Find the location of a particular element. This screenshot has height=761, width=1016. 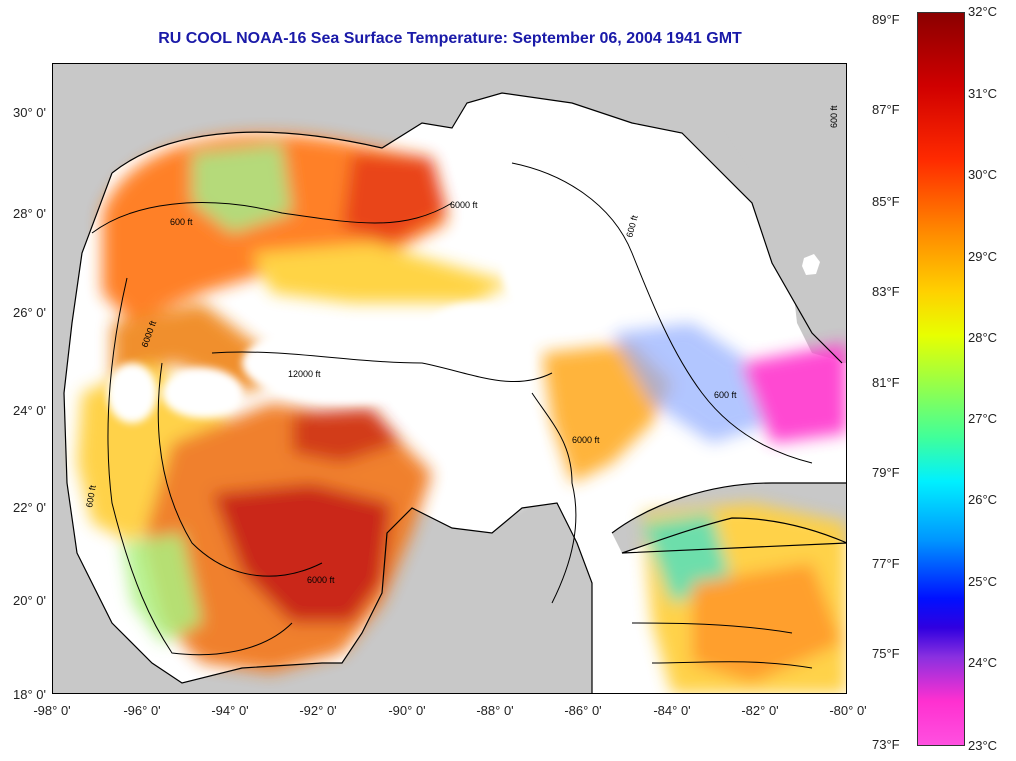

colorbar-f-label: 87°F is located at coordinates (886, 109).